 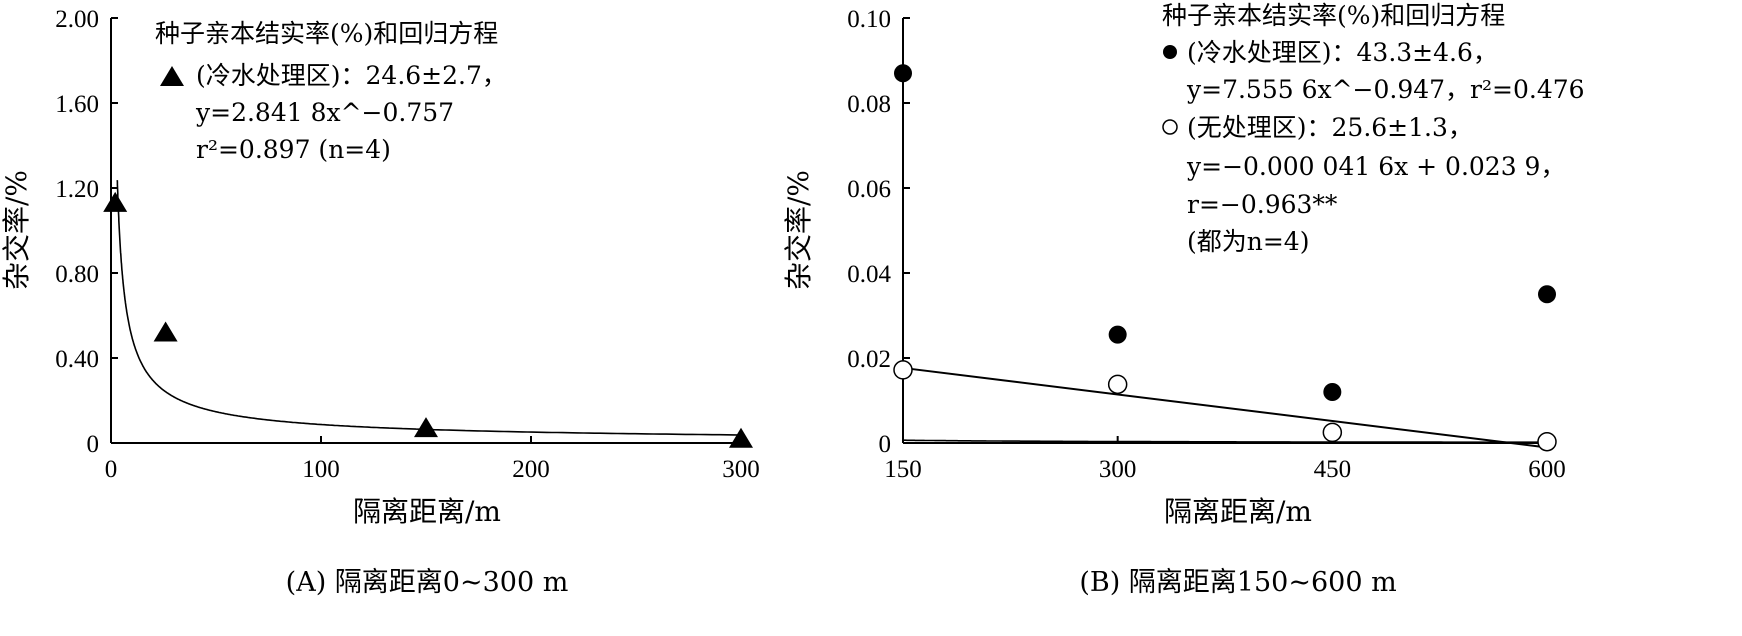 What do you see at coordinates (531, 469) in the screenshot?
I see `x-tick-label: 200` at bounding box center [531, 469].